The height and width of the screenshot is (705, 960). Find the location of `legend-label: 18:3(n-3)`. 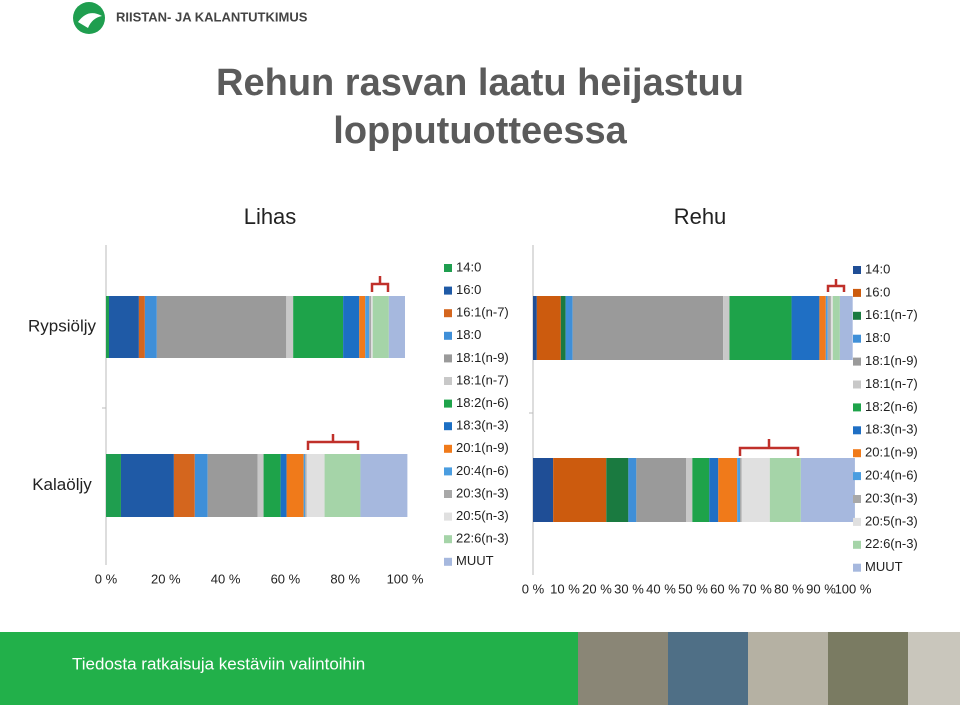

legend-label: 18:3(n-3) is located at coordinates (482, 425).